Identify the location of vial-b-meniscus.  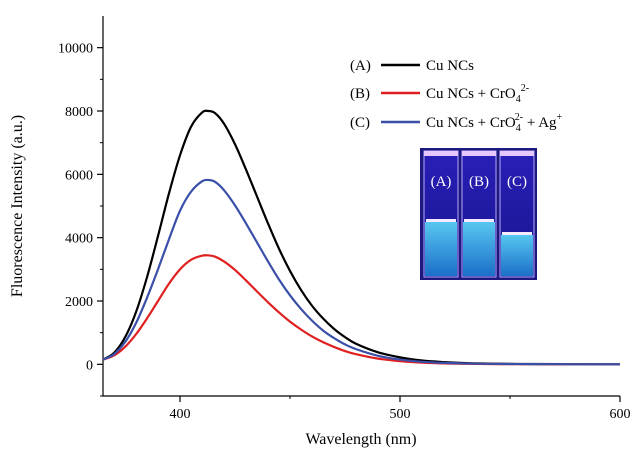
(479, 220).